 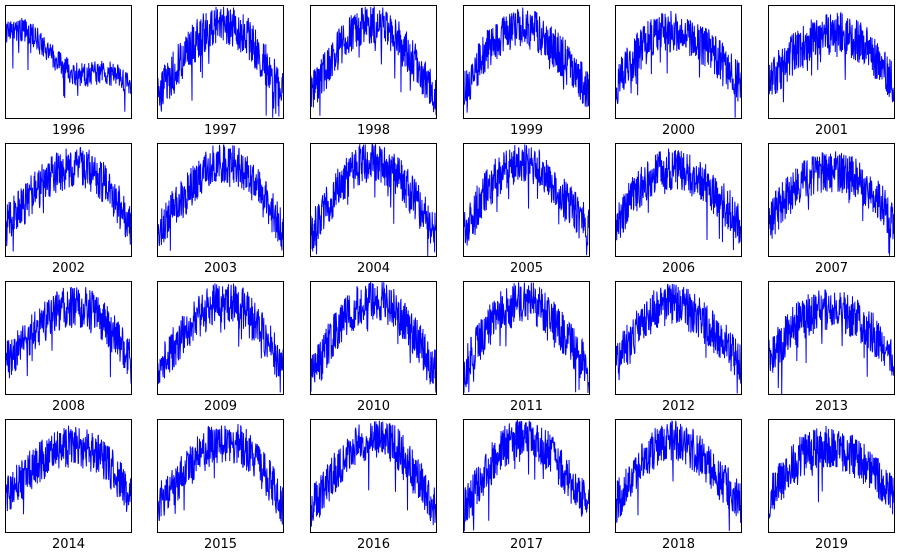 I want to click on year-label: 2013, so click(x=831, y=406).